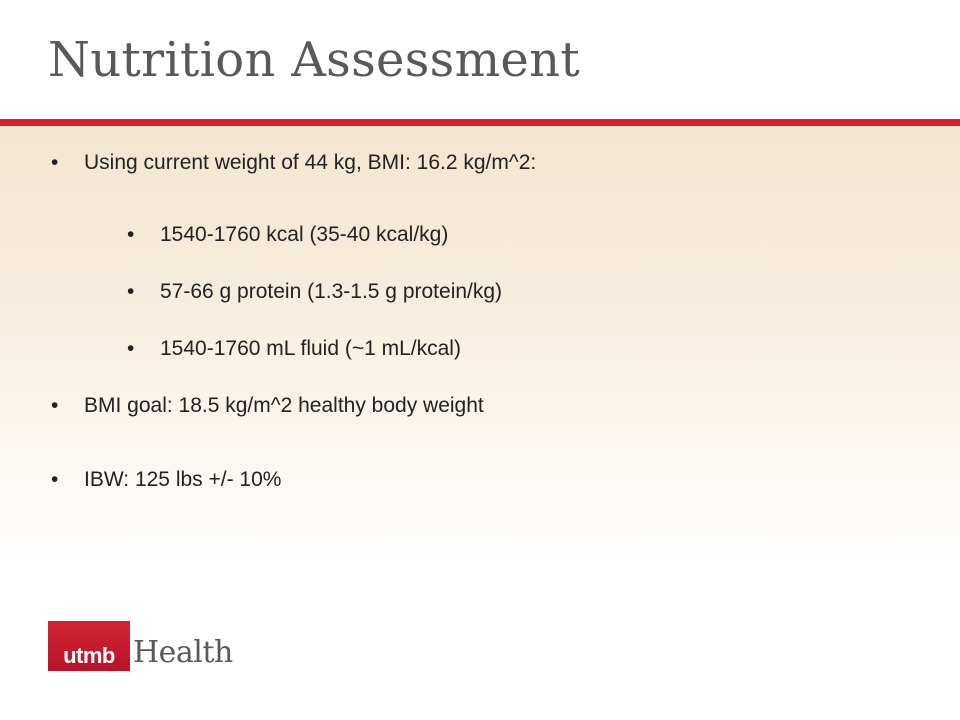 Image resolution: width=960 pixels, height=720 pixels. What do you see at coordinates (310, 348) in the screenshot?
I see `bullet-text: 1540-1760 mL fluid (~1 mL/kcal)` at bounding box center [310, 348].